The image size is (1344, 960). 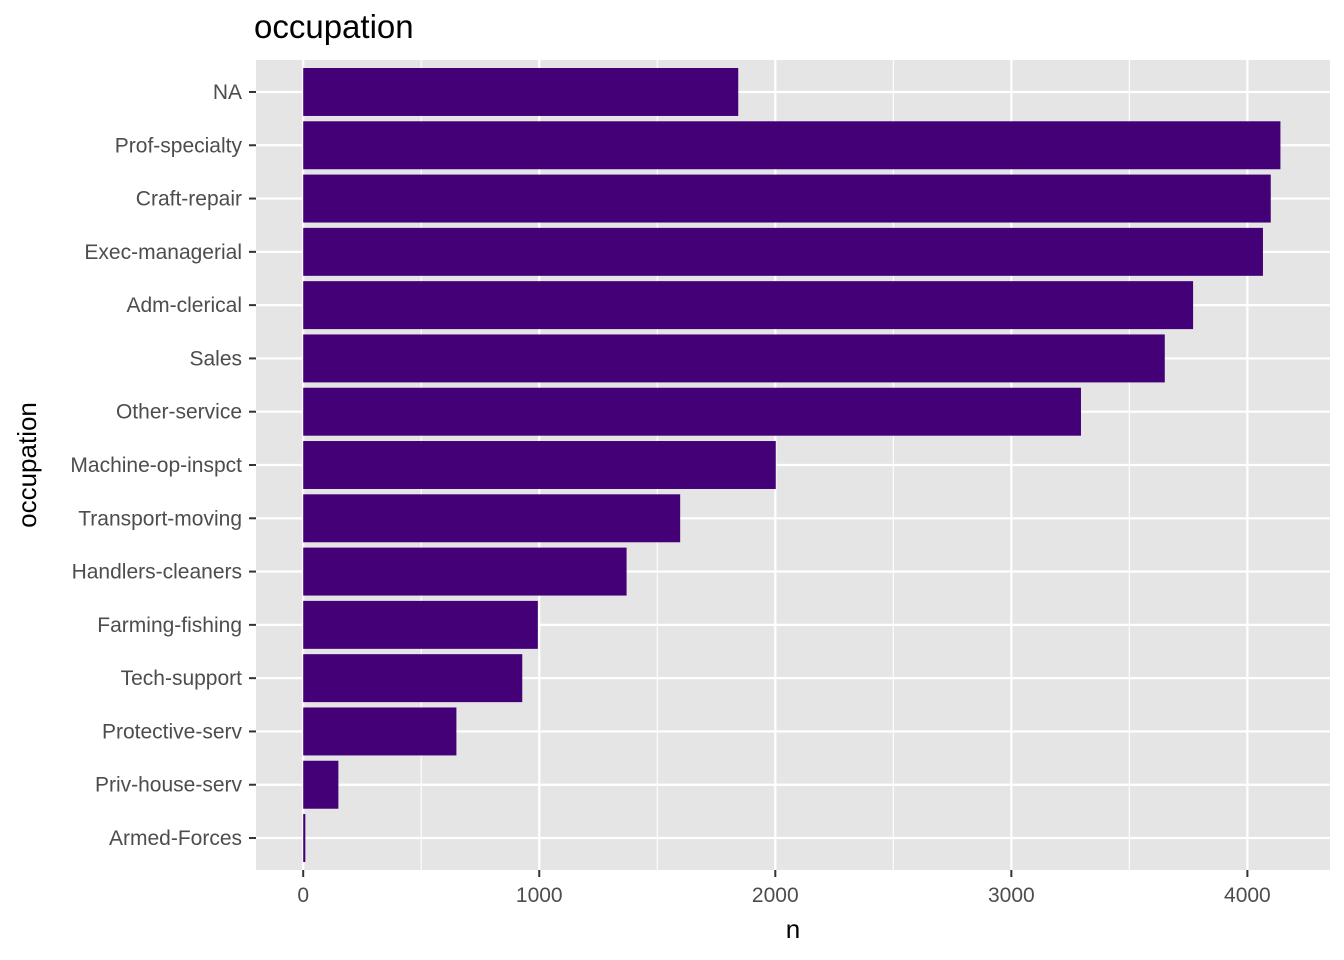 I want to click on y-axis-title: occupation, so click(x=27, y=465).